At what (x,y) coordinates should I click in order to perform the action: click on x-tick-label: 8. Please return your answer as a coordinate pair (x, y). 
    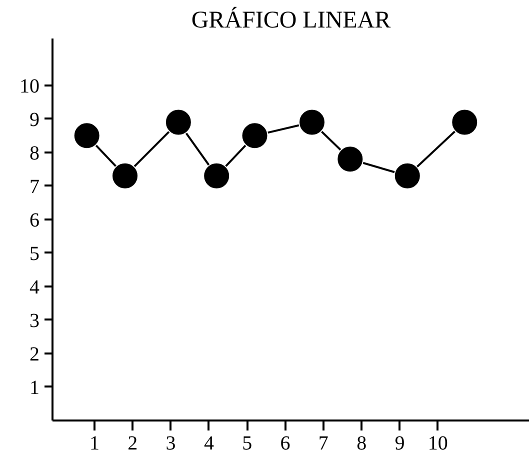
    Looking at the image, I should click on (361, 443).